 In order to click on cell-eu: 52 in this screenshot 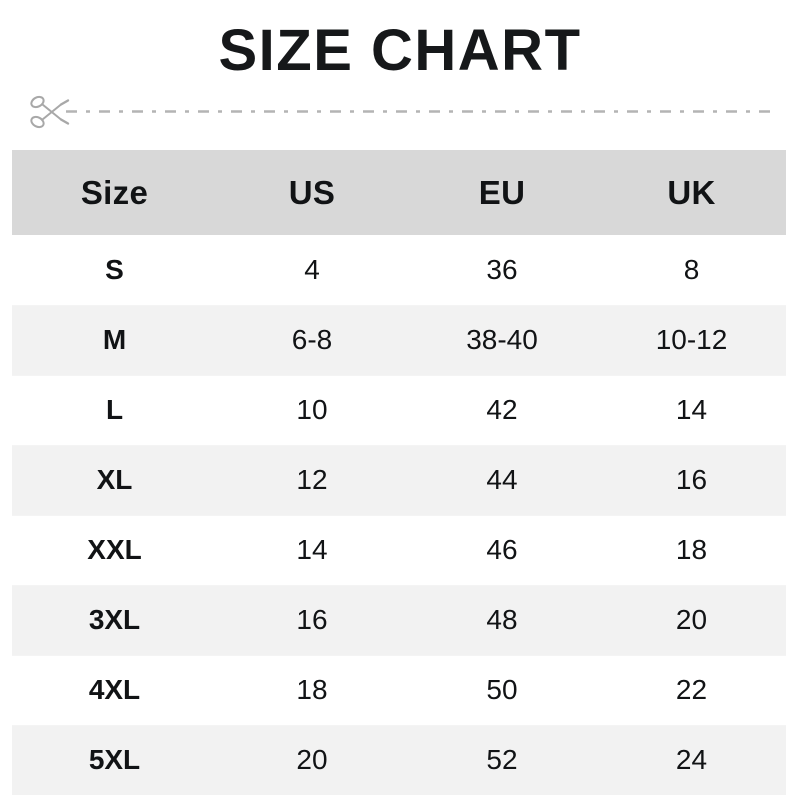, I will do `click(502, 760)`.